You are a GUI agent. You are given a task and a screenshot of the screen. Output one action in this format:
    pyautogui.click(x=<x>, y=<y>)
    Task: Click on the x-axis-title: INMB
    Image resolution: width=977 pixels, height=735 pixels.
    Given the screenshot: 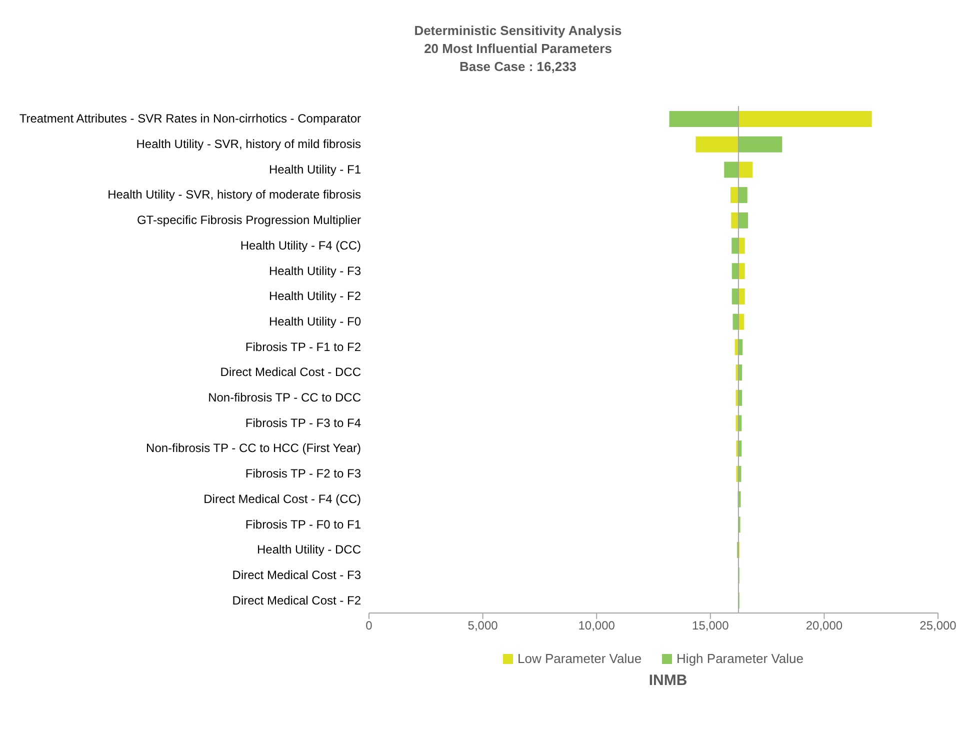 What is the action you would take?
    pyautogui.click(x=668, y=680)
    